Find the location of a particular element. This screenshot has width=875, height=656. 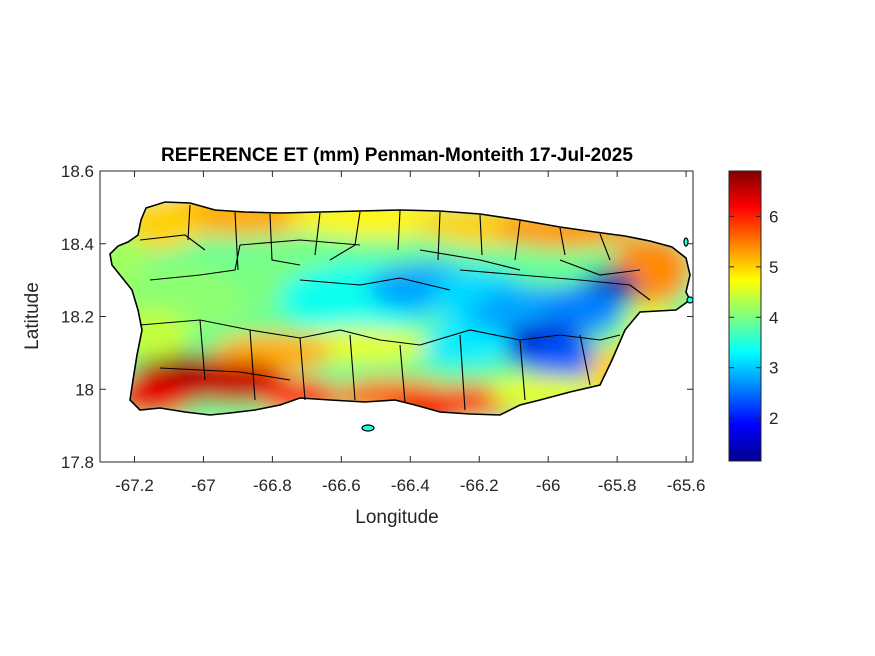

colorbar-tick-label: 3 is located at coordinates (773, 368).